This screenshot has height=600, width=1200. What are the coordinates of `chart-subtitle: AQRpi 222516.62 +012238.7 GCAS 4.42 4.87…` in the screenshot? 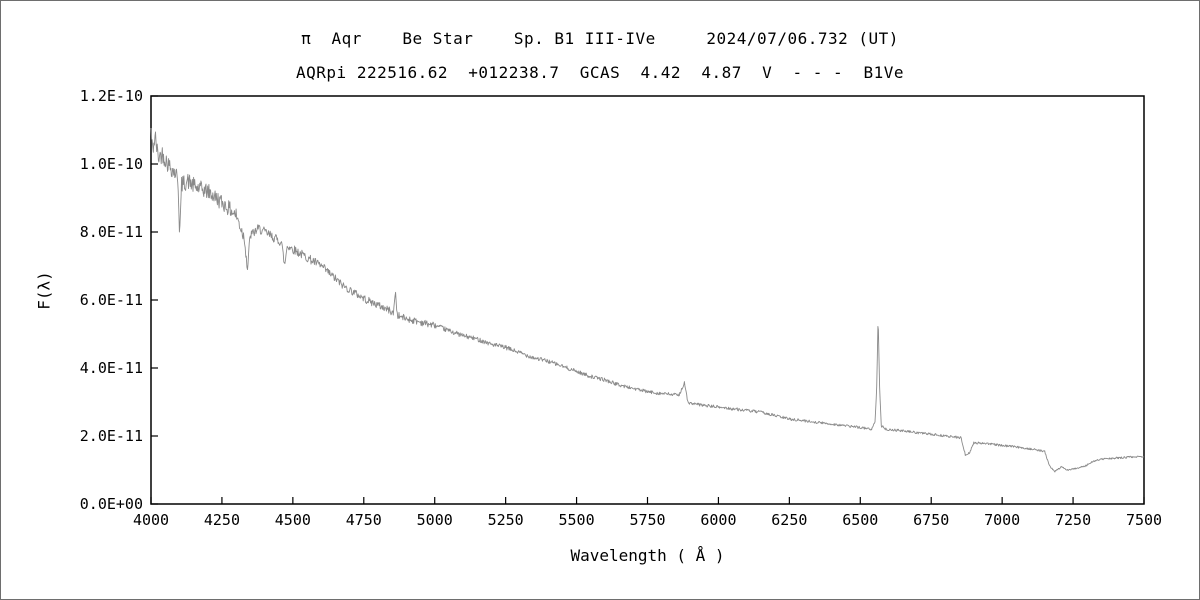 It's located at (600, 72).